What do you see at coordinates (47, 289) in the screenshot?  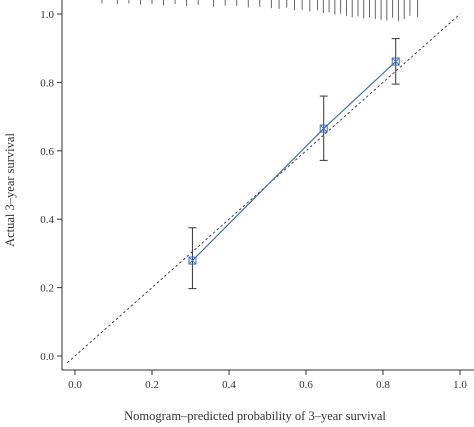 I see `y-tick-label: 0.2` at bounding box center [47, 289].